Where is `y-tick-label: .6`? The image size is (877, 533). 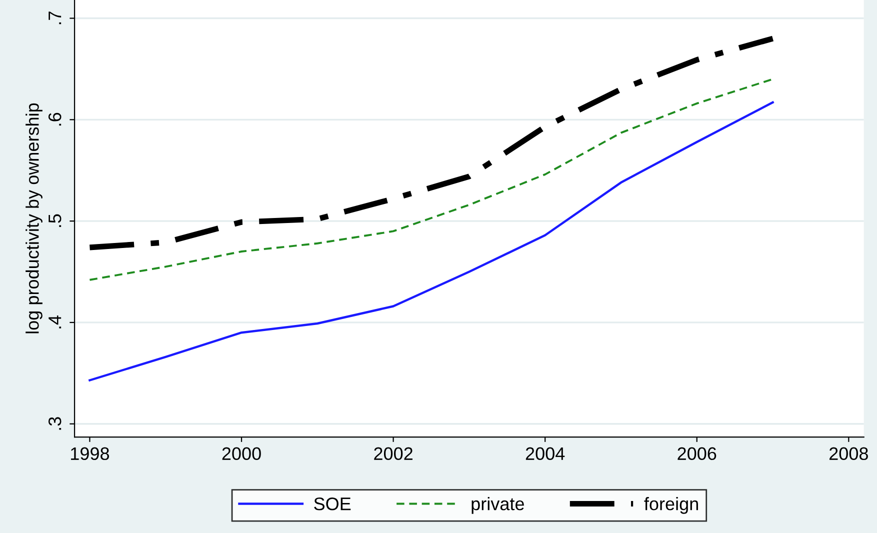 y-tick-label: .6 is located at coordinates (55, 119).